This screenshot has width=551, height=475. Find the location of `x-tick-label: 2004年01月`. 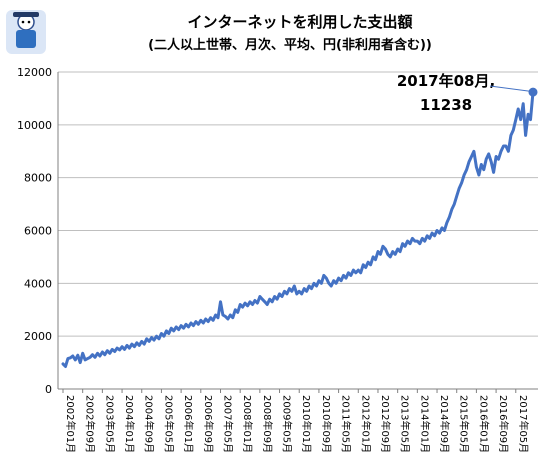

x-tick-label: 2004年01月 is located at coordinates (129, 424).